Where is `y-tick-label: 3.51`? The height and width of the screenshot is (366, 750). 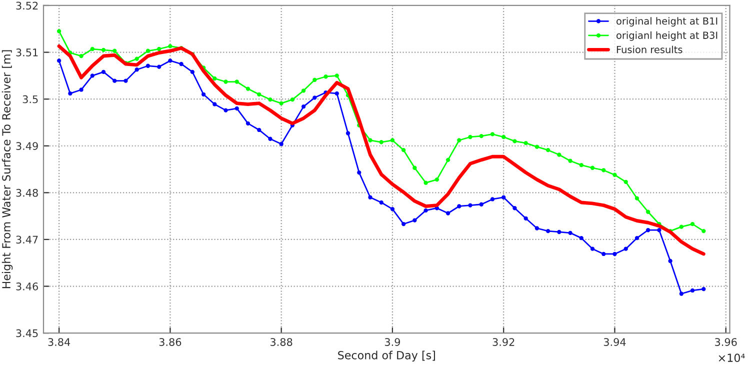
y-tick-label: 3.51 is located at coordinates (27, 52).